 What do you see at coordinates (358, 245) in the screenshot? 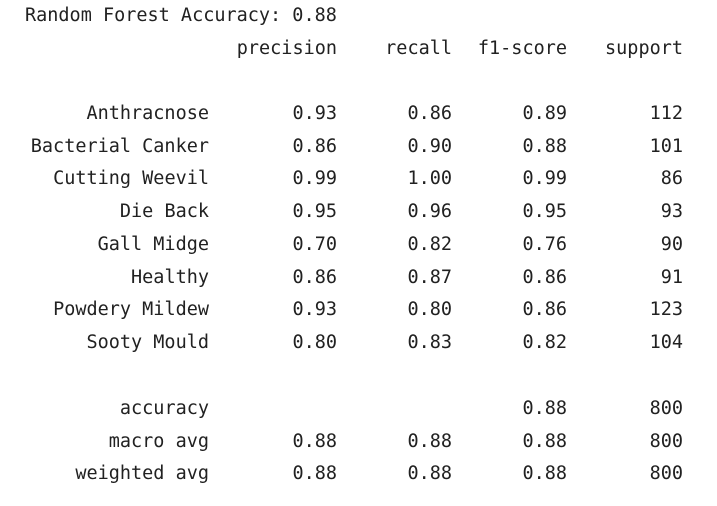
I see `class-row: Gall Midge 0.70 0.82 0.76 90` at bounding box center [358, 245].